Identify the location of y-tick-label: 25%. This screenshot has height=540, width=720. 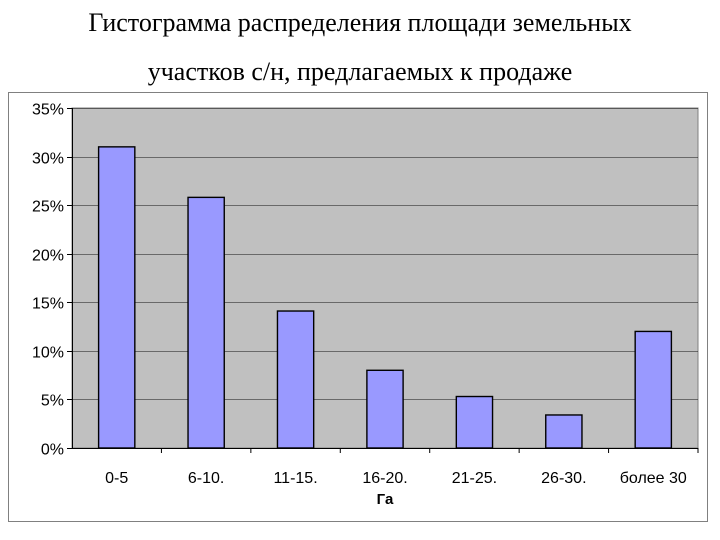
(48, 207).